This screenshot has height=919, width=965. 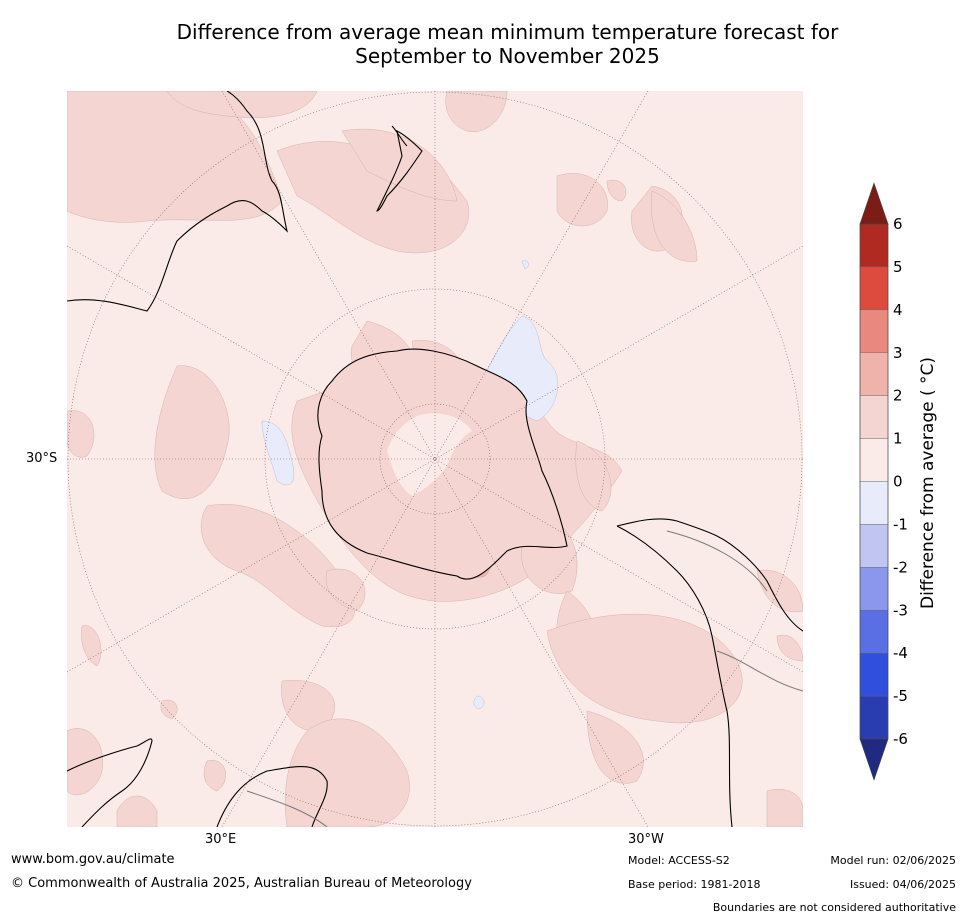 I want to click on colorbar-tick-label: -6, so click(x=900, y=739).